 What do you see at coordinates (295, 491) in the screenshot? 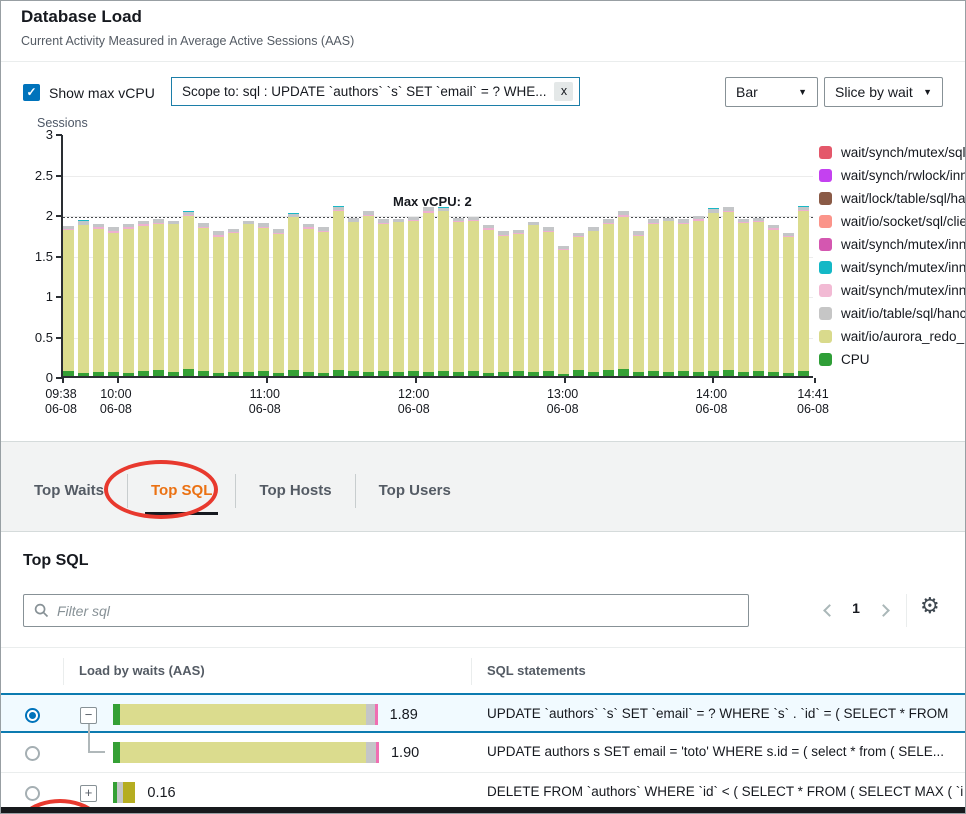
I see `tab-top-hosts: Top Hosts` at bounding box center [295, 491].